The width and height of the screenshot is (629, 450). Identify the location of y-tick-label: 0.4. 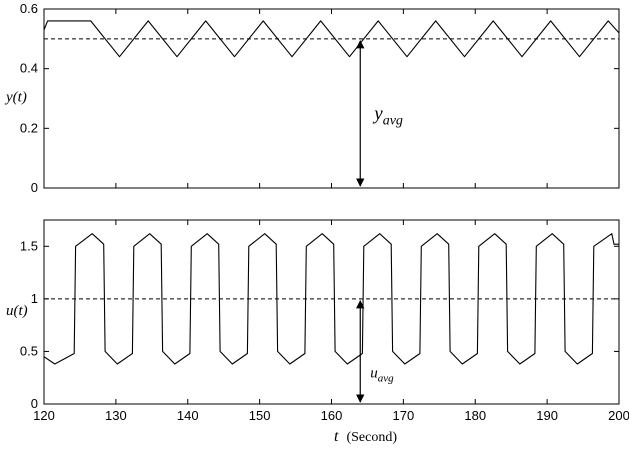
(29, 68).